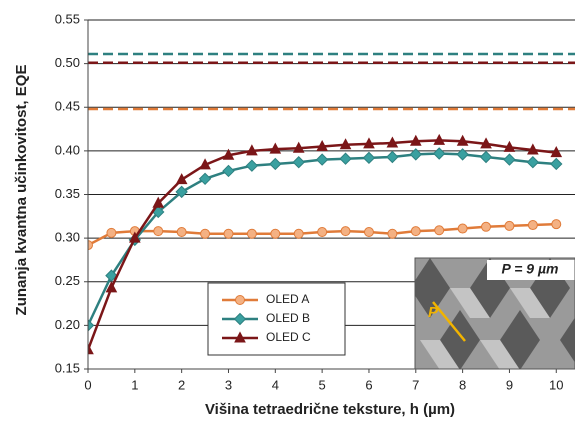 The width and height of the screenshot is (575, 434). I want to click on inset-border, so click(494, 313).